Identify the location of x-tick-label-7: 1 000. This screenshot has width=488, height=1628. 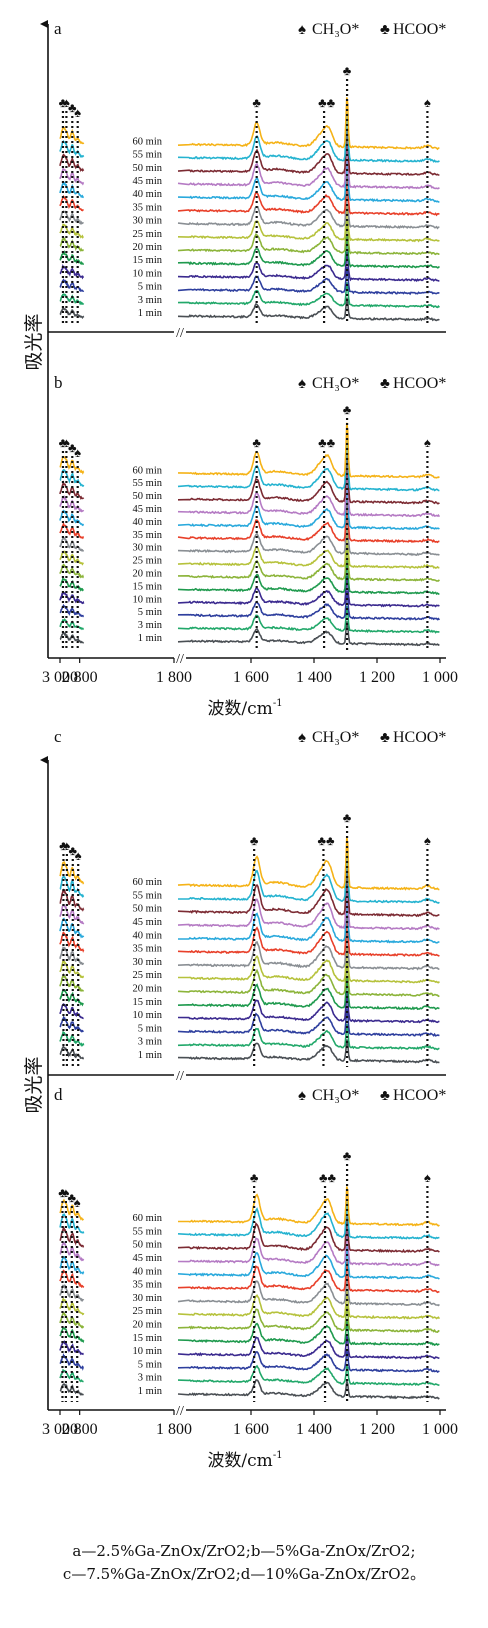
(440, 1429).